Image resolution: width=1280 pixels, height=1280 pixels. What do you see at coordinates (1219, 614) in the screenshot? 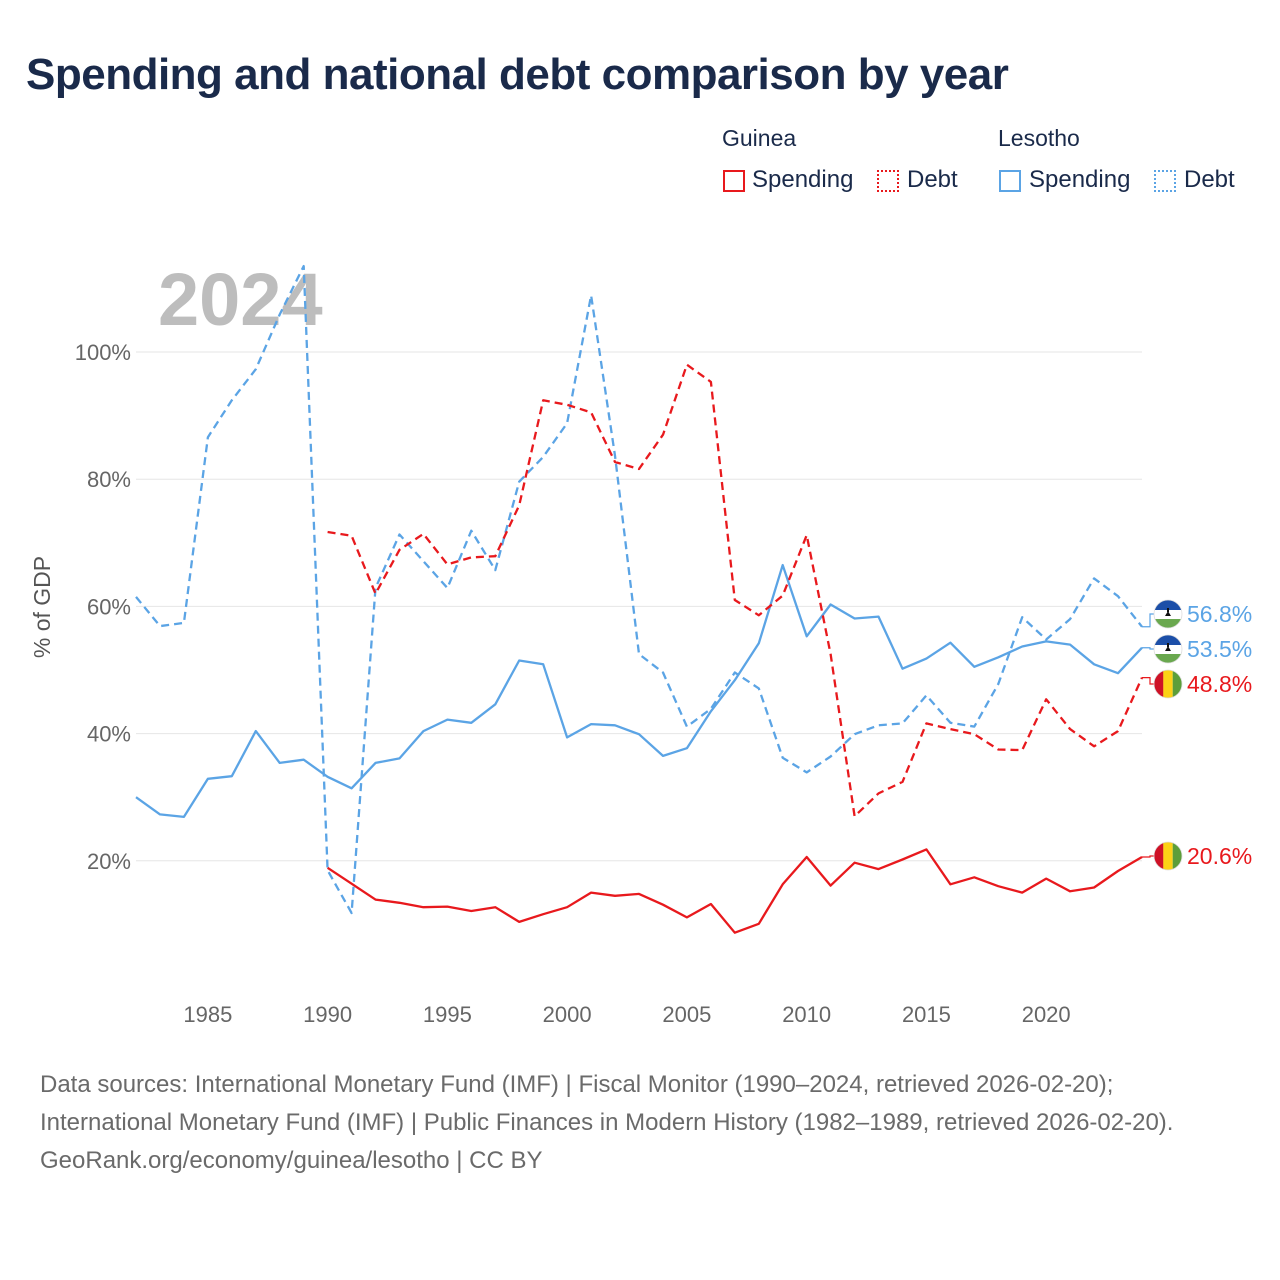
I see `lesotho-debt-end-label: 56.8%` at bounding box center [1219, 614].